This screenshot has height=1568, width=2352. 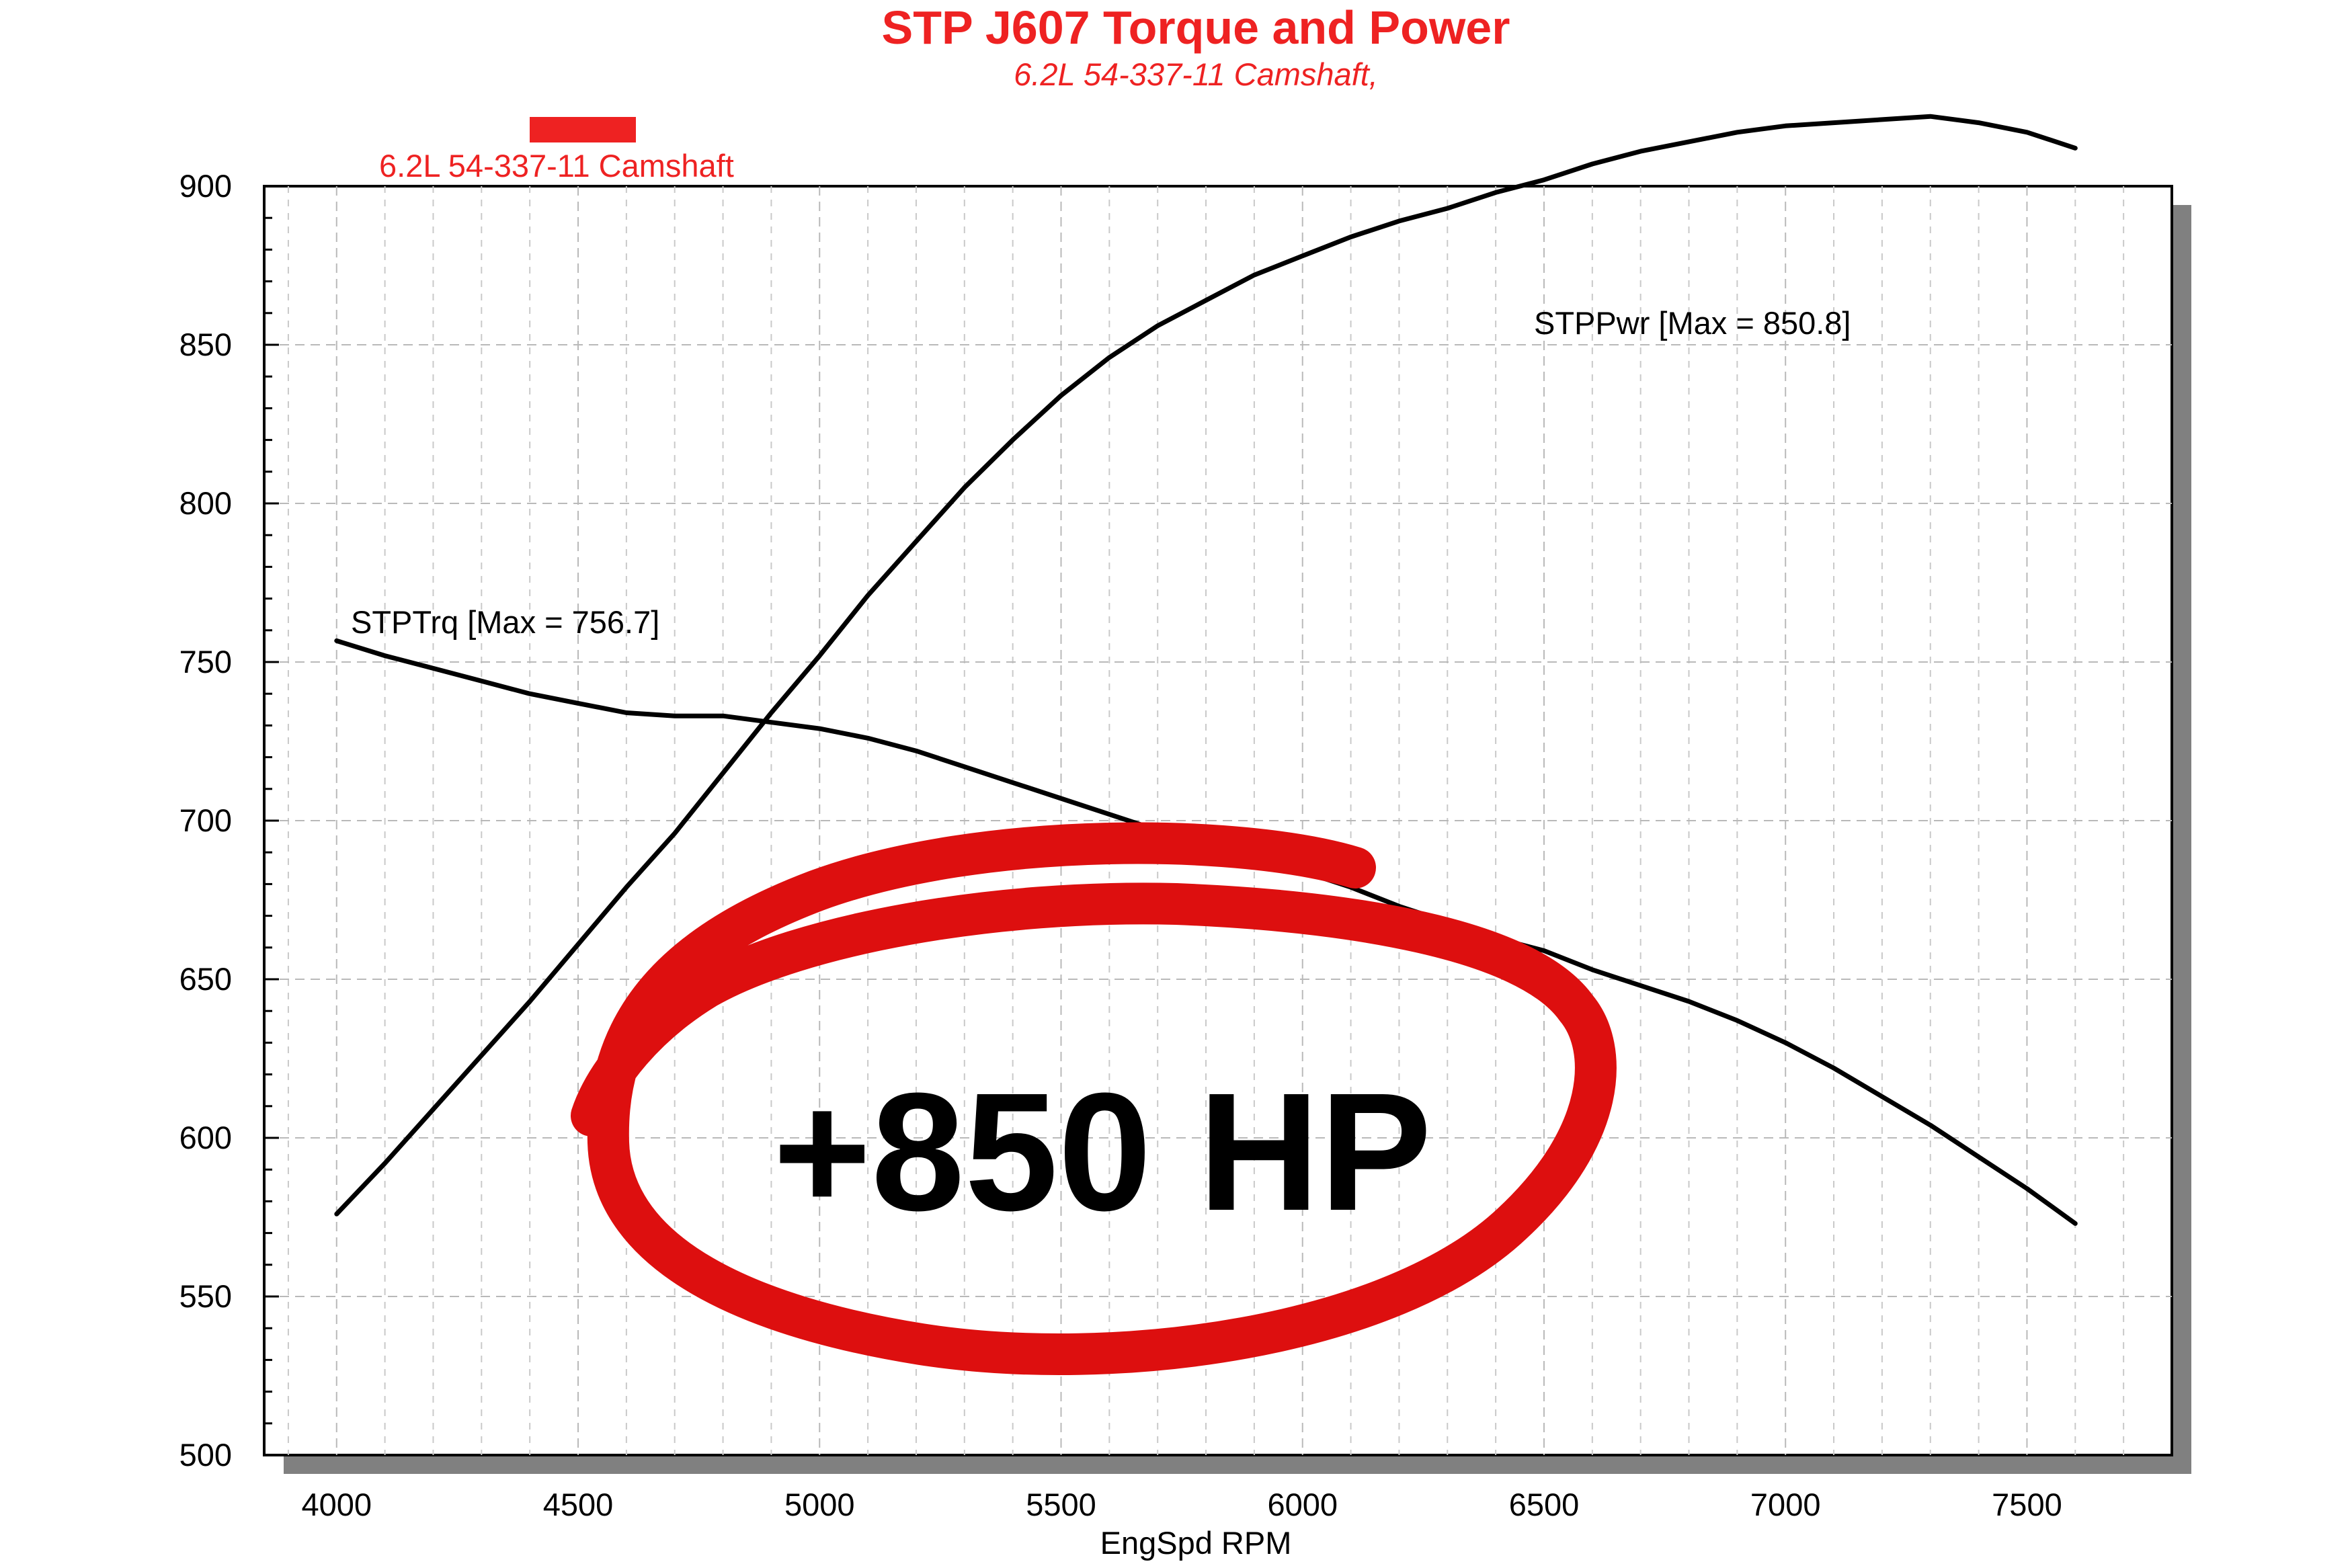 I want to click on torque-series-label: STPTrq [Max = 756.7], so click(x=505, y=622).